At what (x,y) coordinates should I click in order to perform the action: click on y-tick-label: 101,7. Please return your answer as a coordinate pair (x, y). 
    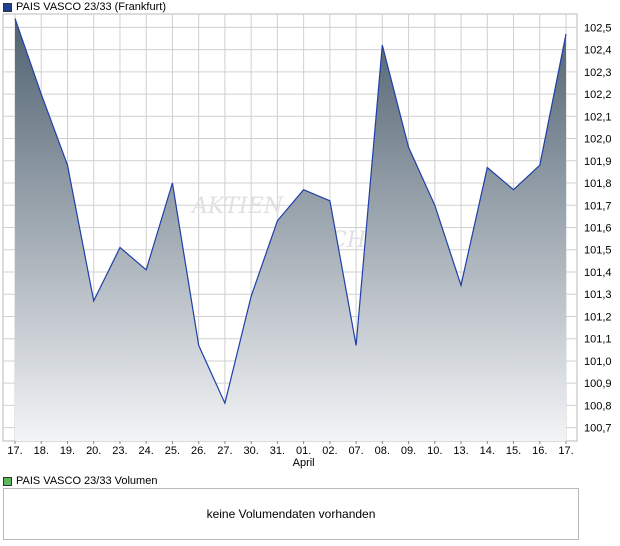
    Looking at the image, I should click on (598, 206).